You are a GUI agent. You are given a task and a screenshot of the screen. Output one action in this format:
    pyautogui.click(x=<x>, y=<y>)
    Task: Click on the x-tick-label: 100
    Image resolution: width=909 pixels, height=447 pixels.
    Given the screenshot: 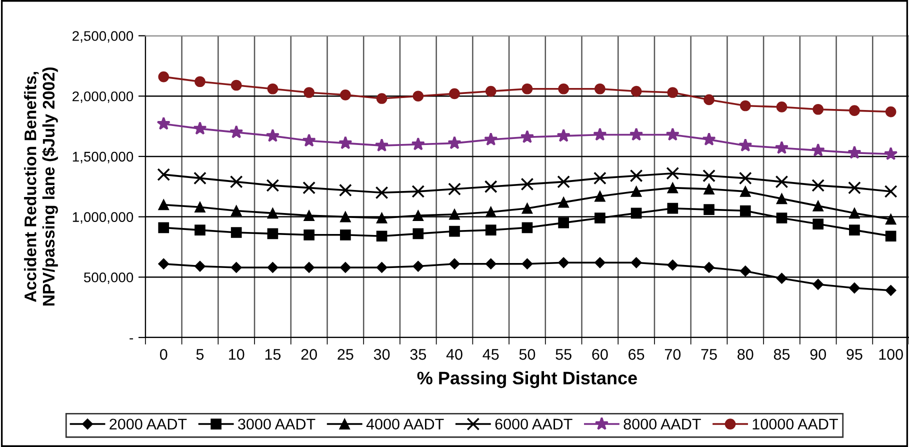 What is the action you would take?
    pyautogui.click(x=891, y=354)
    